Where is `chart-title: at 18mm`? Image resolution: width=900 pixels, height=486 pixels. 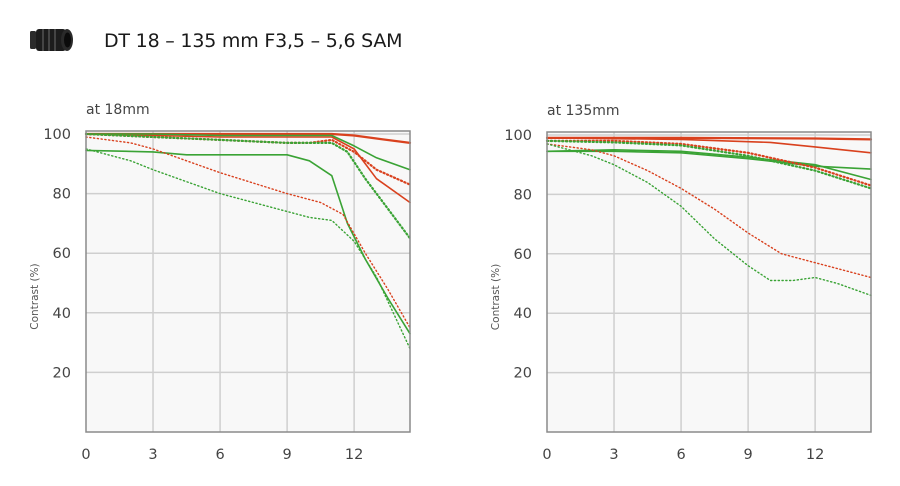
chart-title: at 18mm is located at coordinates (118, 110).